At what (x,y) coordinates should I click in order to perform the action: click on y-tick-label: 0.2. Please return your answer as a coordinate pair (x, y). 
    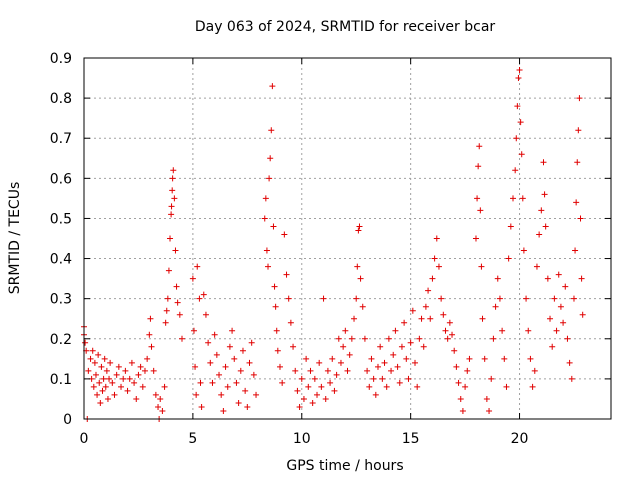
    Looking at the image, I should click on (61, 340).